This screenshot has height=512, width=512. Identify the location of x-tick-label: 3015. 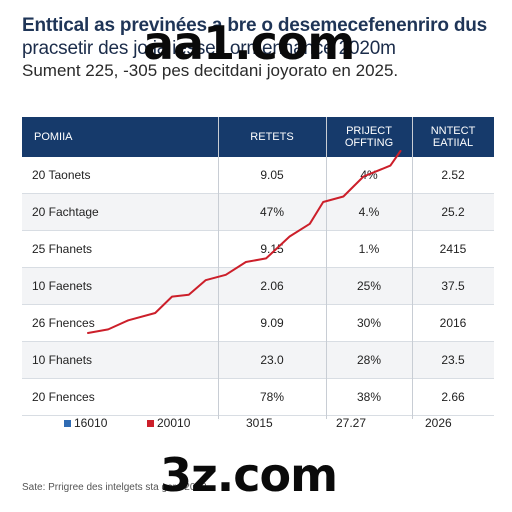
(259, 423).